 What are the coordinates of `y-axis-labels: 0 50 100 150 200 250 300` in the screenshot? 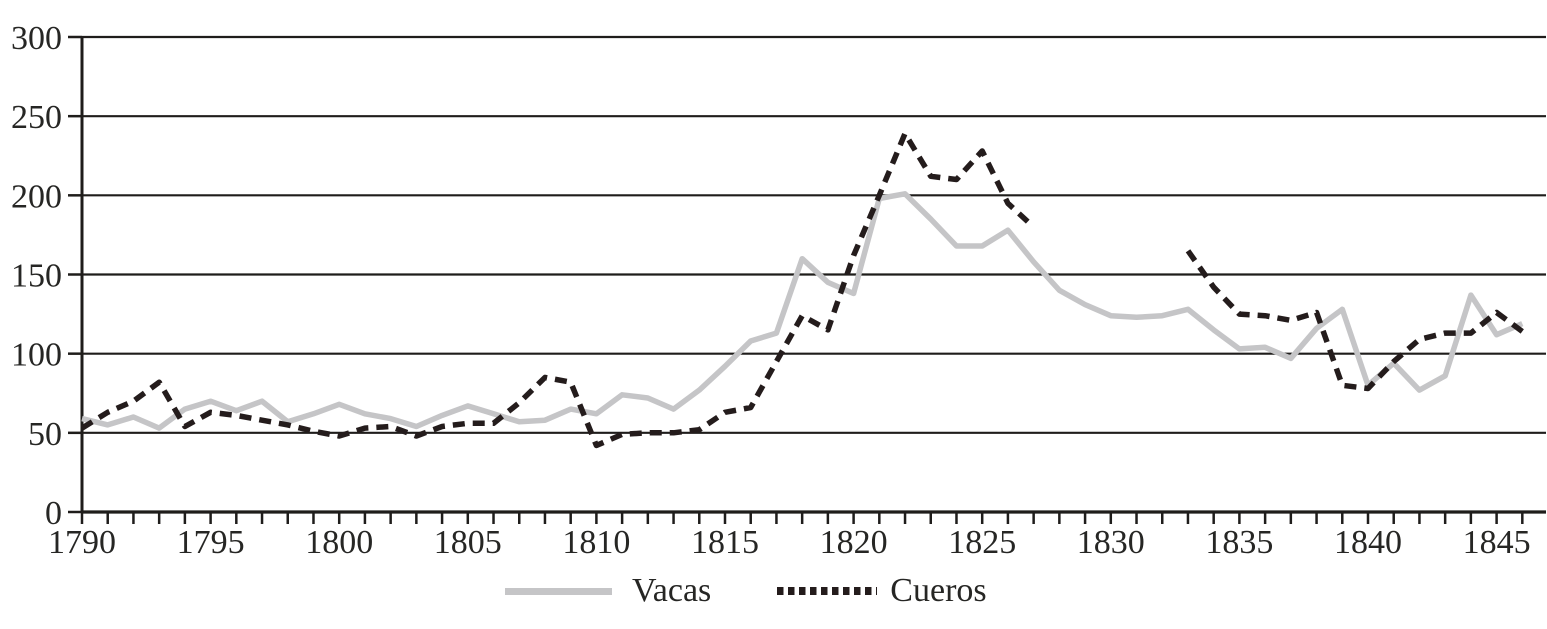 It's located at (36, 276).